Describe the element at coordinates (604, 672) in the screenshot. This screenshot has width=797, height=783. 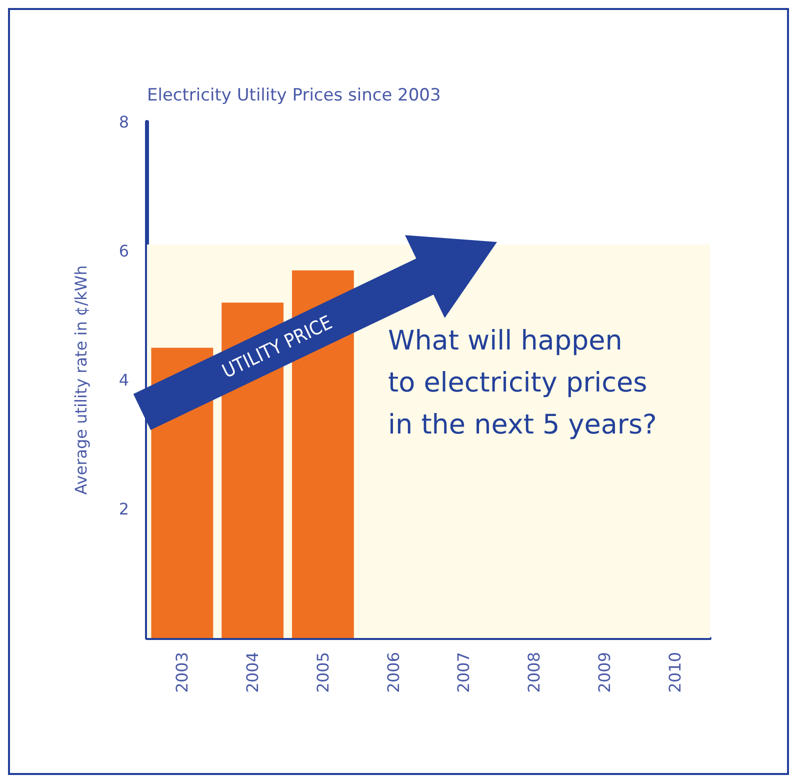
I see `x-tick-label: 2009` at that location.